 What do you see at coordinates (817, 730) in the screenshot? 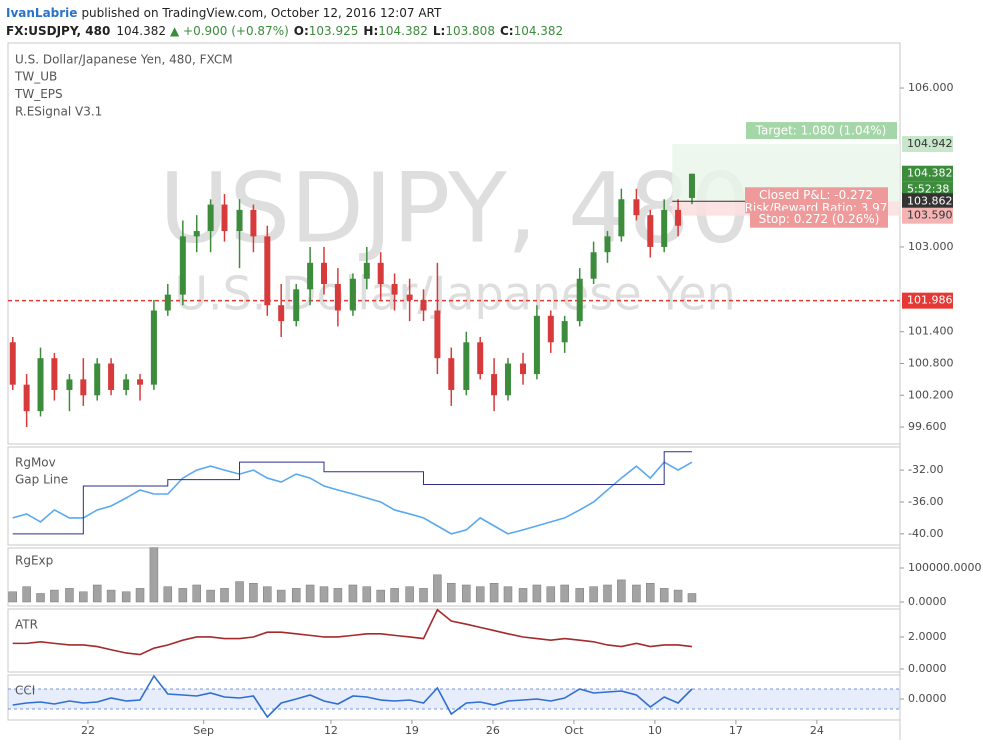
I see `x-tick-label: 24` at bounding box center [817, 730].